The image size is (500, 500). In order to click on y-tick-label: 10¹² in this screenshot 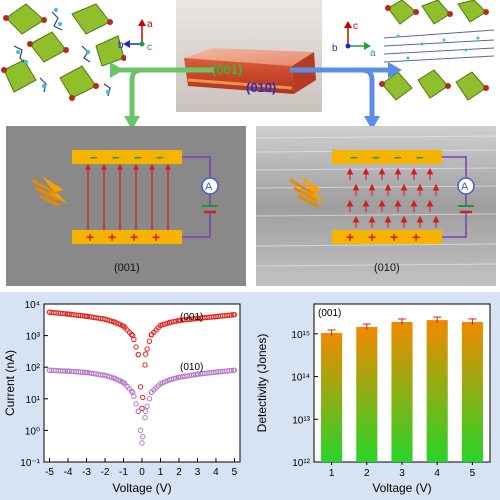, I will do `click(301, 463)`.